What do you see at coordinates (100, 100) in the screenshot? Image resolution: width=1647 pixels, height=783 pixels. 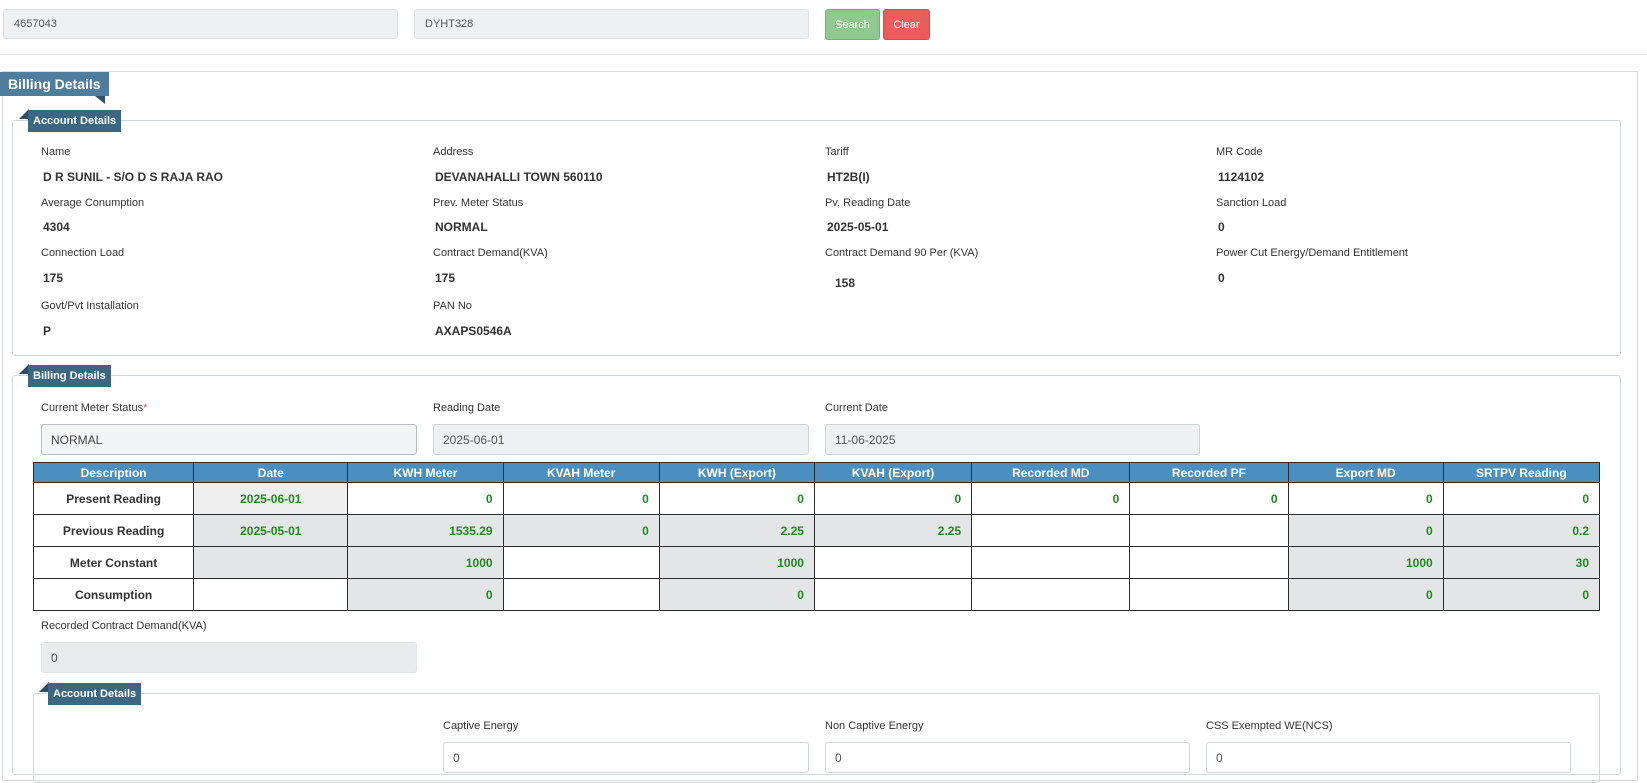 I see `ribbon-fold` at bounding box center [100, 100].